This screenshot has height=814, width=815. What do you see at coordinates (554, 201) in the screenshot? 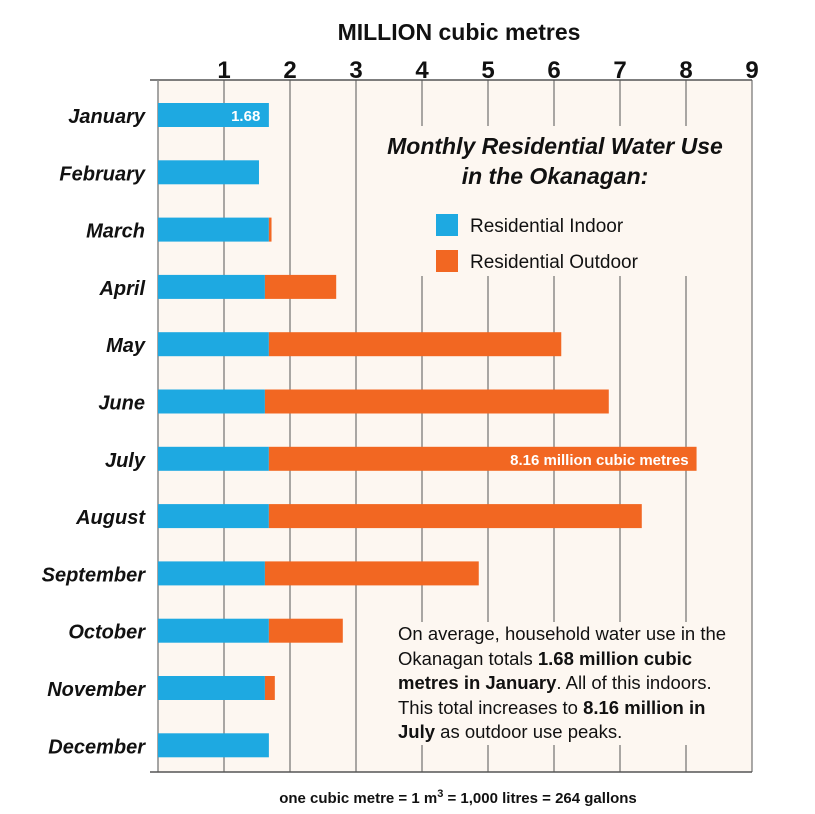
I see `legend-background` at bounding box center [554, 201].